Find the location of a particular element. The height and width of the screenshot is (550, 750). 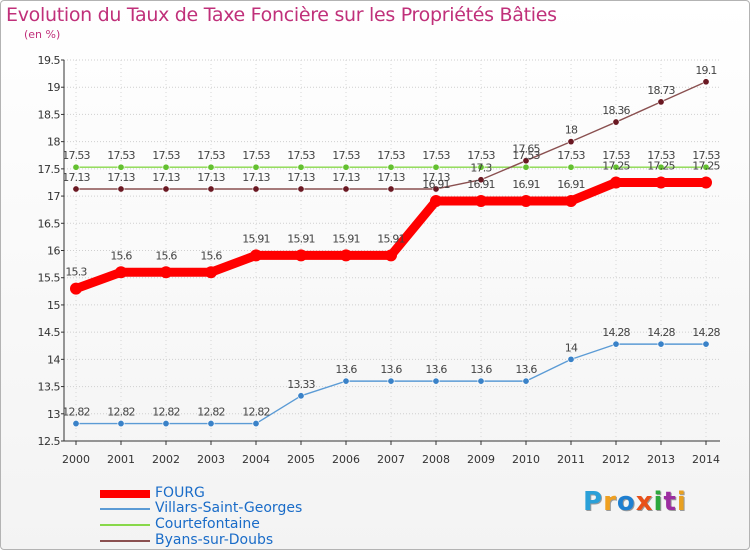

data-label-byans-sur-doubs: 18.36 is located at coordinates (616, 110).